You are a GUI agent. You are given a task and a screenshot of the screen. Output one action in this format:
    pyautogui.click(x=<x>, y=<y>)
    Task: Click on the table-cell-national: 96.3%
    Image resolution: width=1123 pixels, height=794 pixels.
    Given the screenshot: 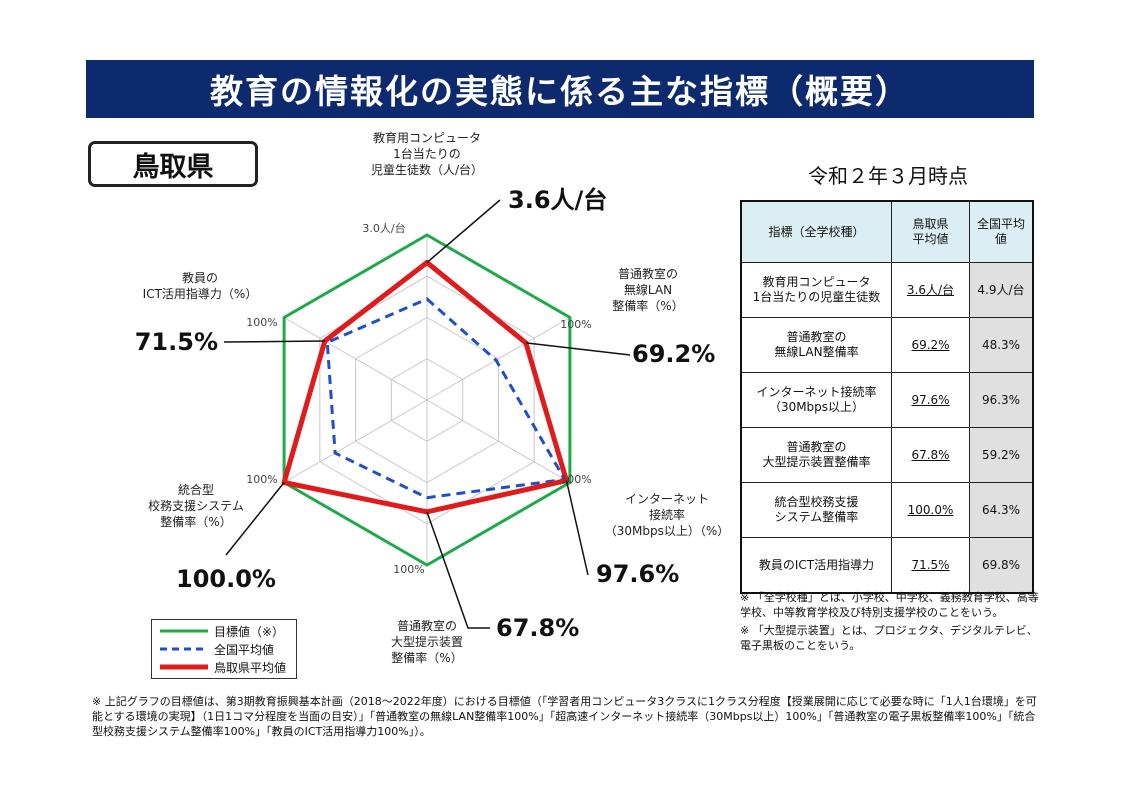 What is the action you would take?
    pyautogui.click(x=1001, y=400)
    